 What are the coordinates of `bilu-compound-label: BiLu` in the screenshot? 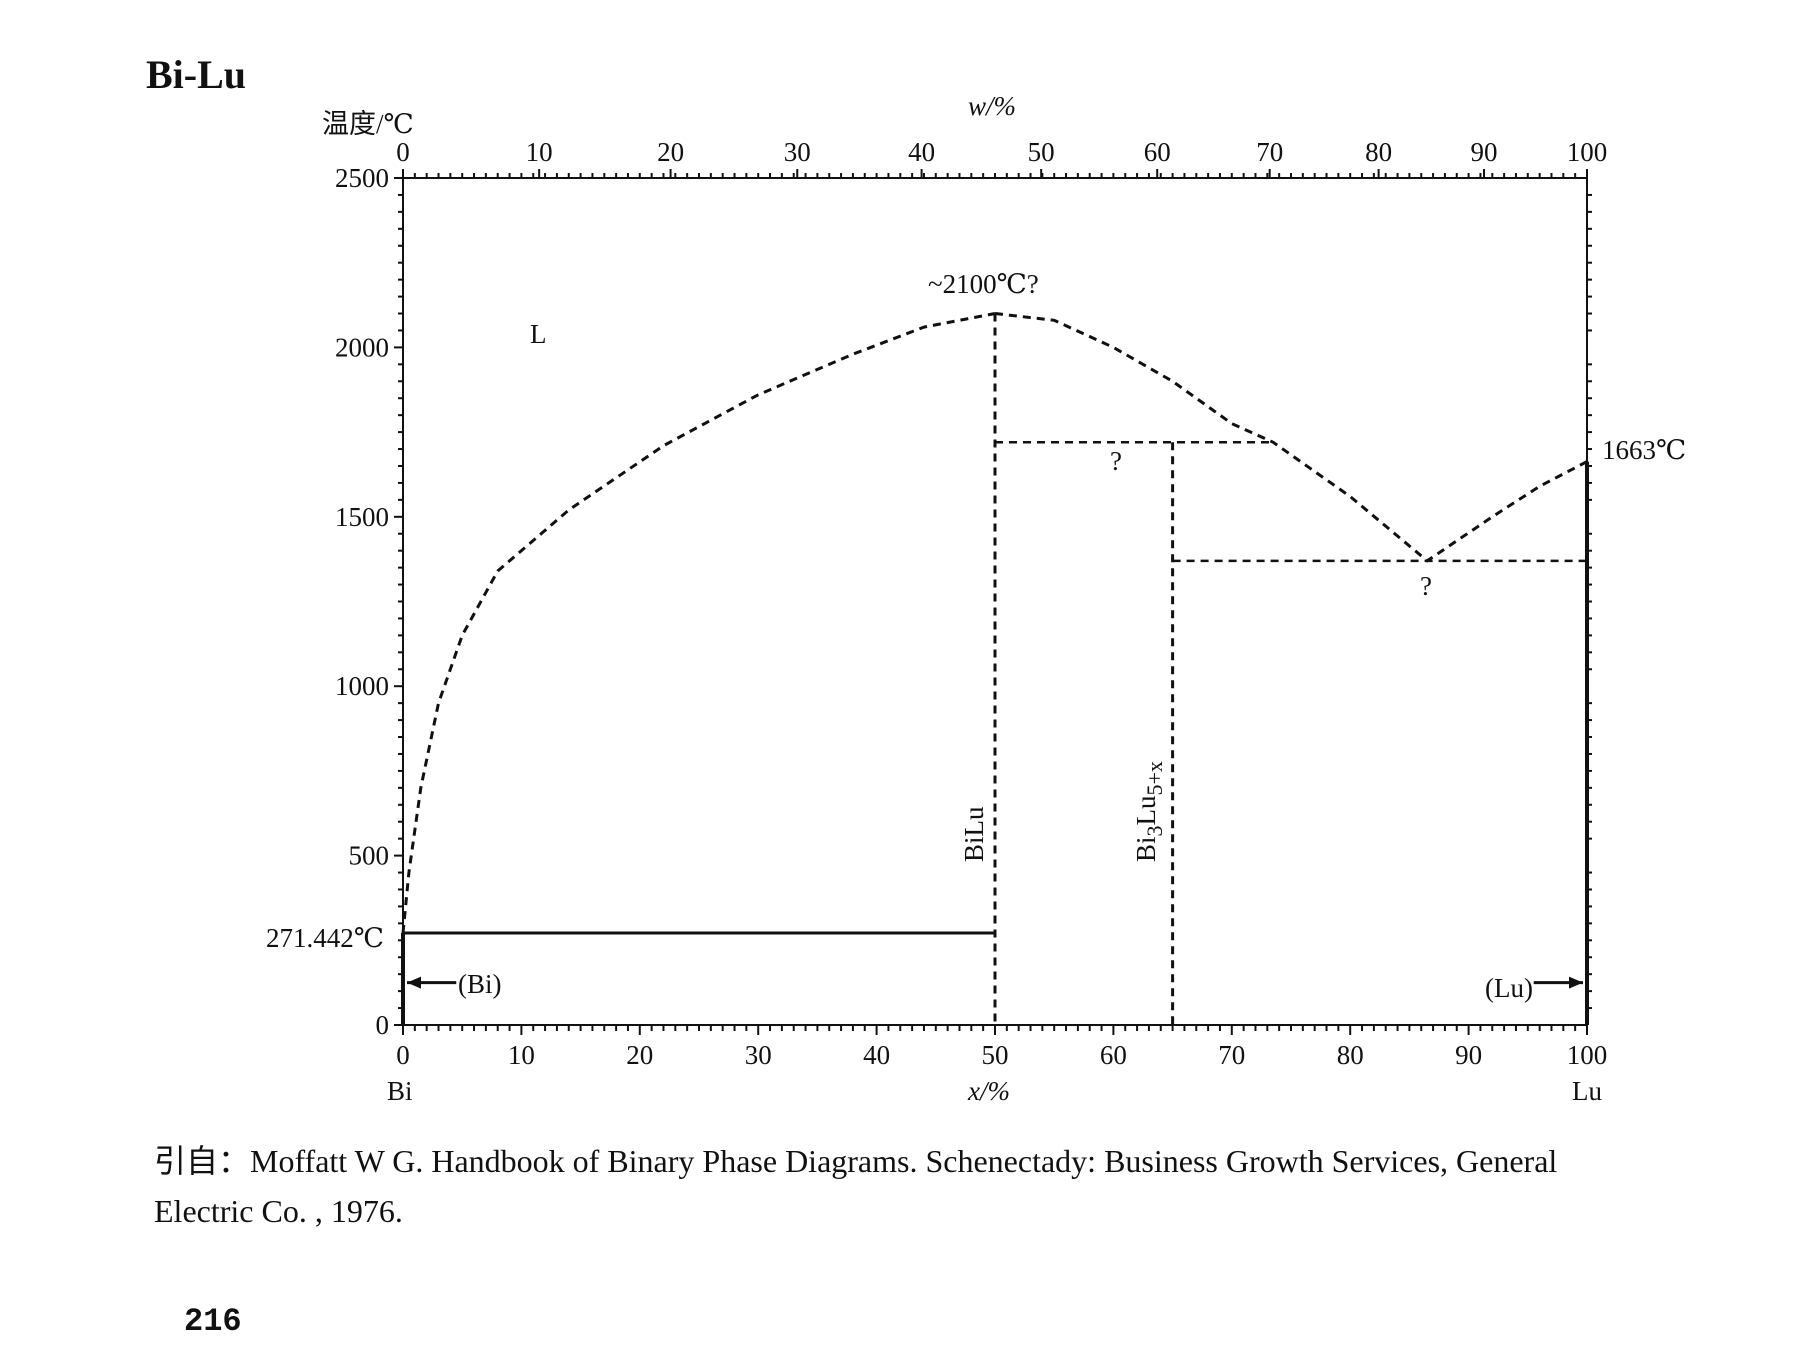 It's located at (974, 834).